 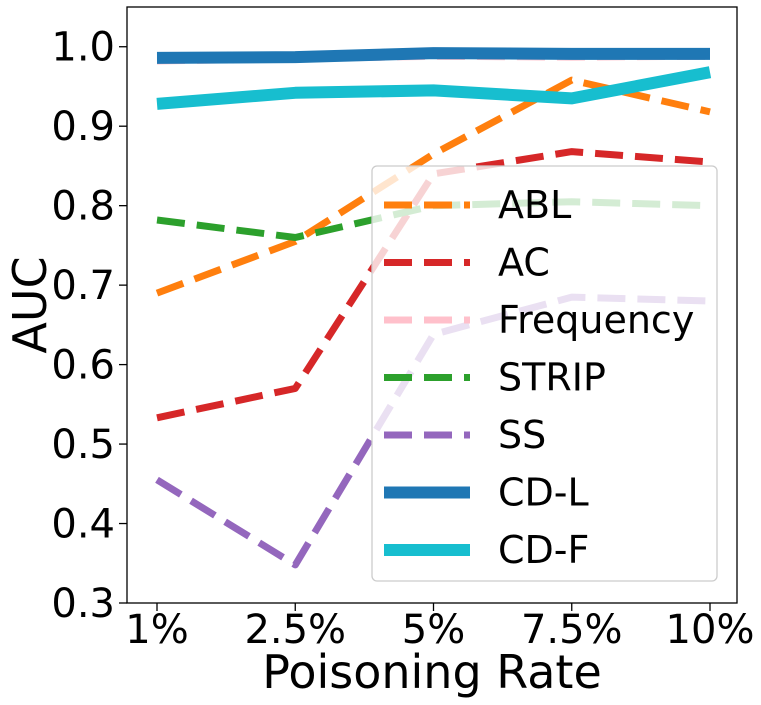 What do you see at coordinates (83, 445) in the screenshot?
I see `y-tick-label: 0.5` at bounding box center [83, 445].